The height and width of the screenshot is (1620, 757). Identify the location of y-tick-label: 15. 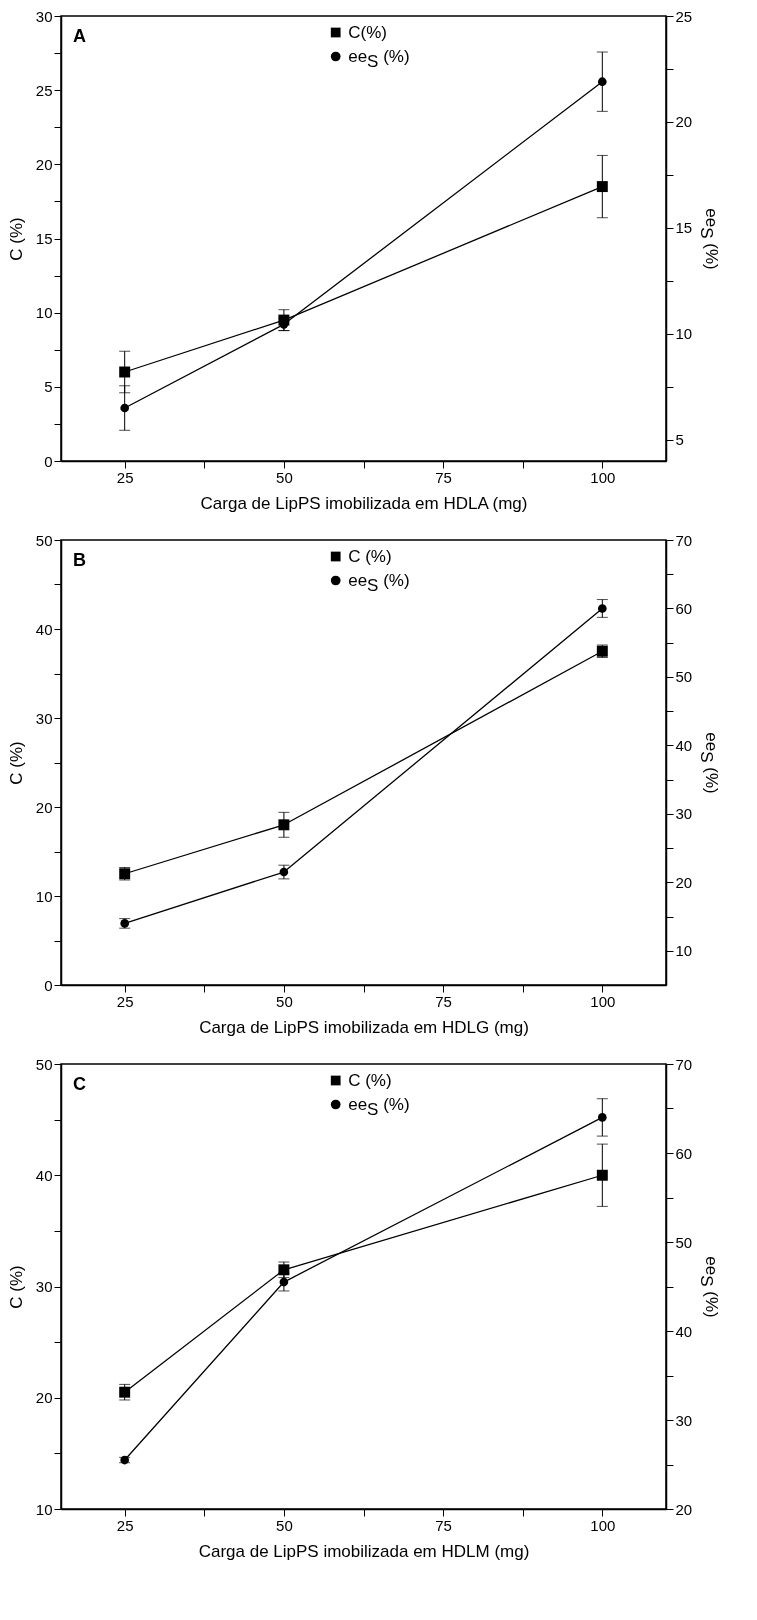
(44, 238).